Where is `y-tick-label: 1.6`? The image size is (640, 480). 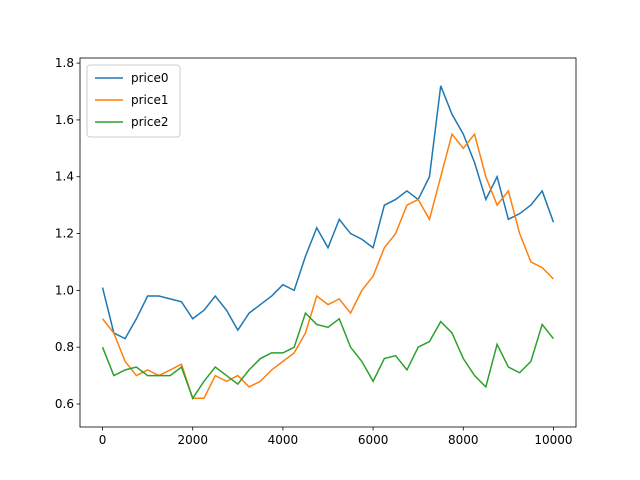
y-tick-label: 1.6 is located at coordinates (64, 120).